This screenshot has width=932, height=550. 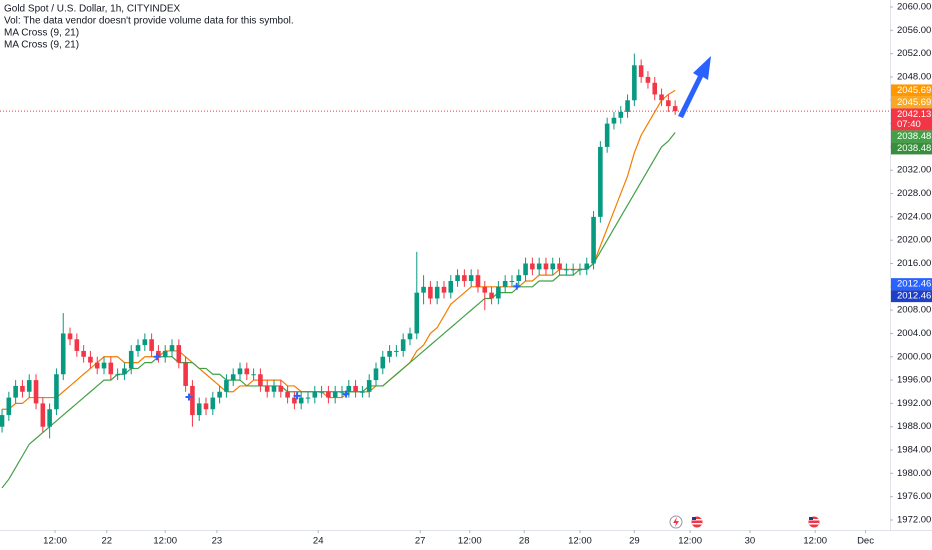 I want to click on y-tick-label: 1976.00, so click(x=914, y=496).